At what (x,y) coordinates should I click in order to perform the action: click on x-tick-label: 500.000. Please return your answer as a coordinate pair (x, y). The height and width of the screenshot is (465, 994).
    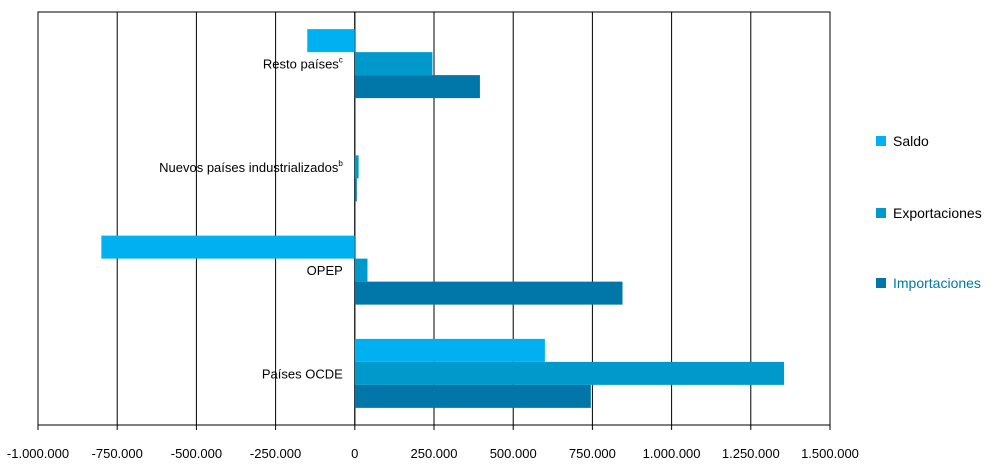
    Looking at the image, I should click on (513, 453).